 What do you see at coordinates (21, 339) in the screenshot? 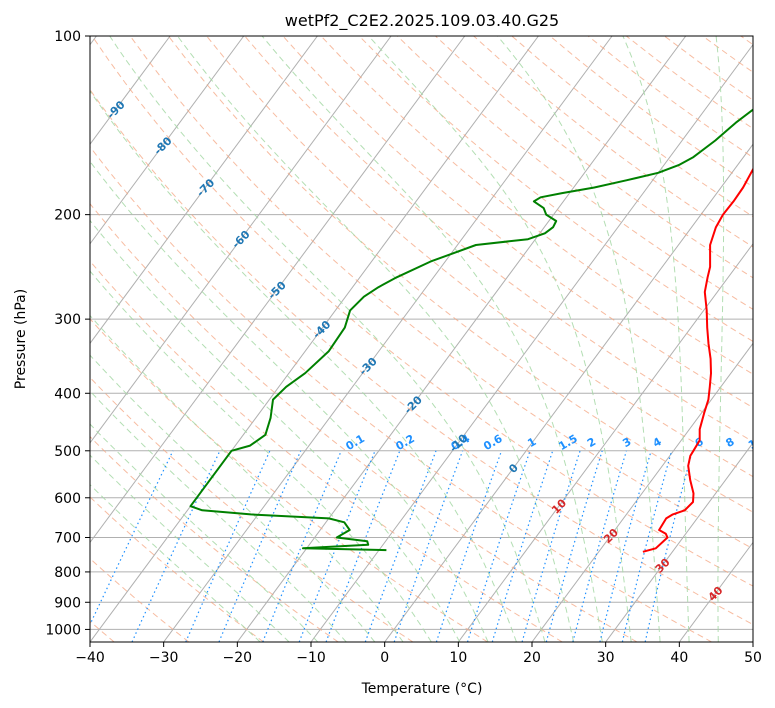
I see `y-axis-label: Pressure (hPa)` at bounding box center [21, 339].